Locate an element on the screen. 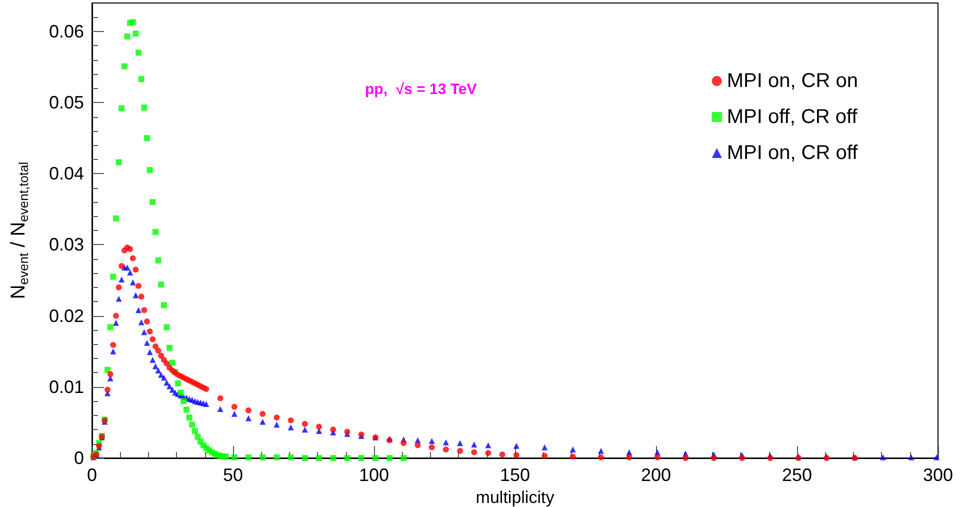 The image size is (963, 507). x-tick-label: 300 is located at coordinates (938, 475).